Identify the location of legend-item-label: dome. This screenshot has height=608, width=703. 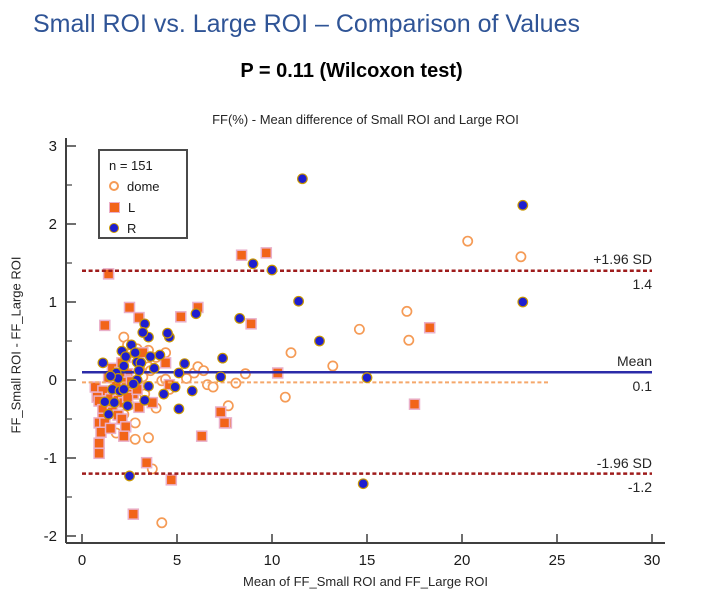
(143, 186).